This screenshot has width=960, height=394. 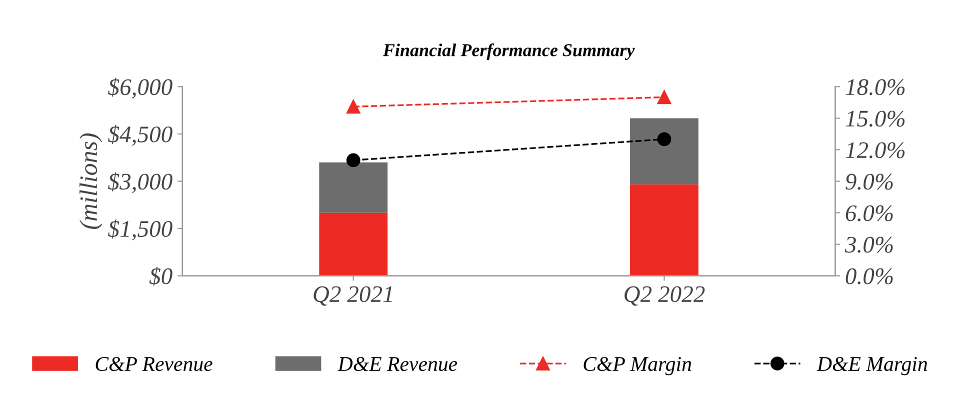 I want to click on x-tick-label: Q2 2021, so click(x=353, y=296).